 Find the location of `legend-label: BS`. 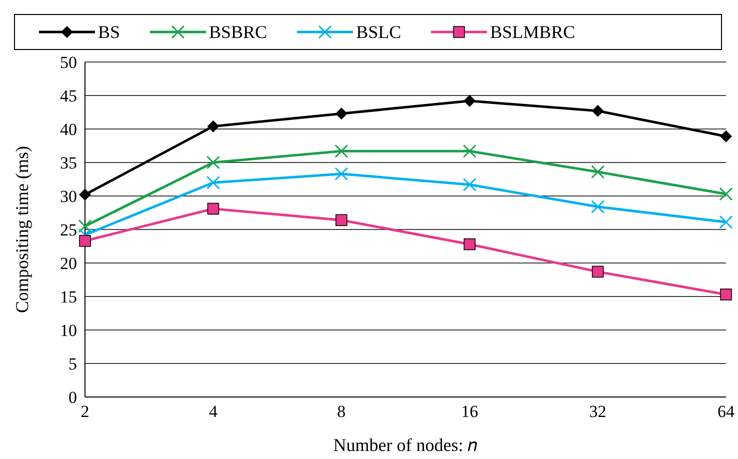

legend-label: BS is located at coordinates (109, 32).